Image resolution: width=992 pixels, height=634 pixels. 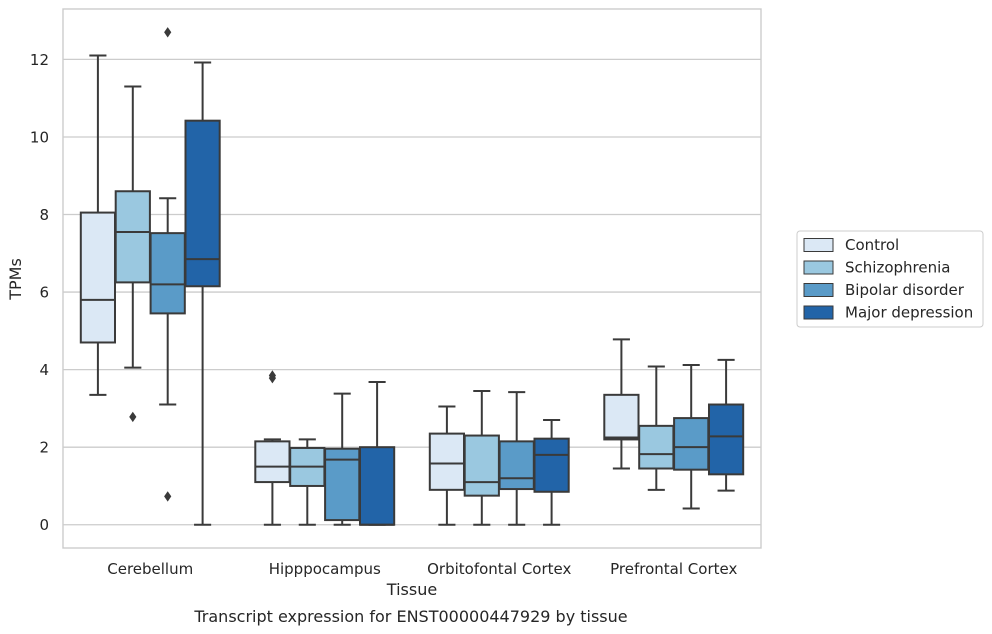 What do you see at coordinates (15, 279) in the screenshot?
I see `y-axis-title: TPMs` at bounding box center [15, 279].